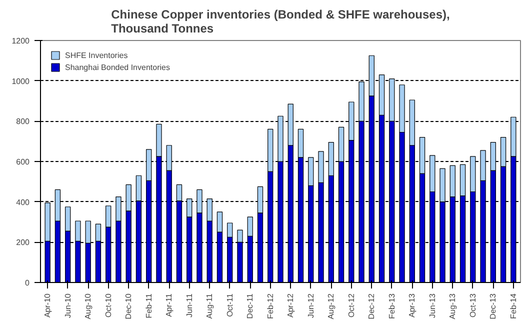  I want to click on x-tick-label: Feb-11, so click(149, 305).